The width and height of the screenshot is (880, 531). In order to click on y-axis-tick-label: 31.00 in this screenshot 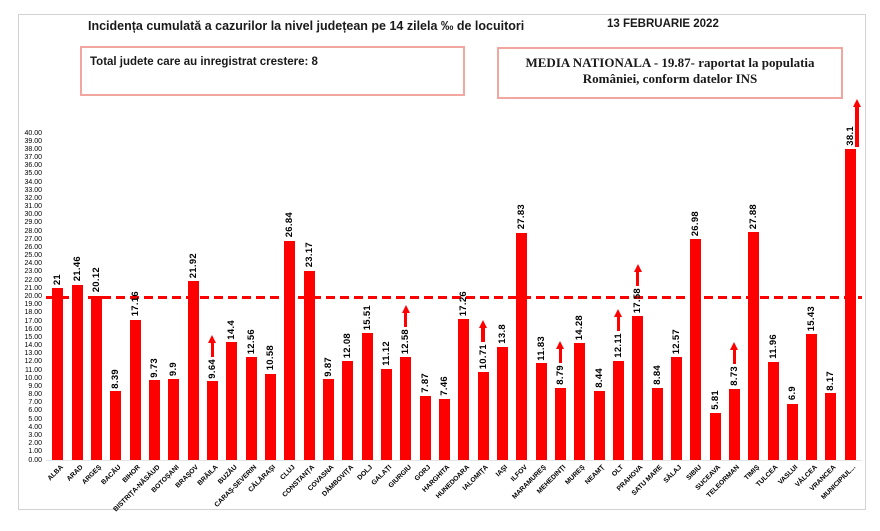, I will do `click(33, 207)`.